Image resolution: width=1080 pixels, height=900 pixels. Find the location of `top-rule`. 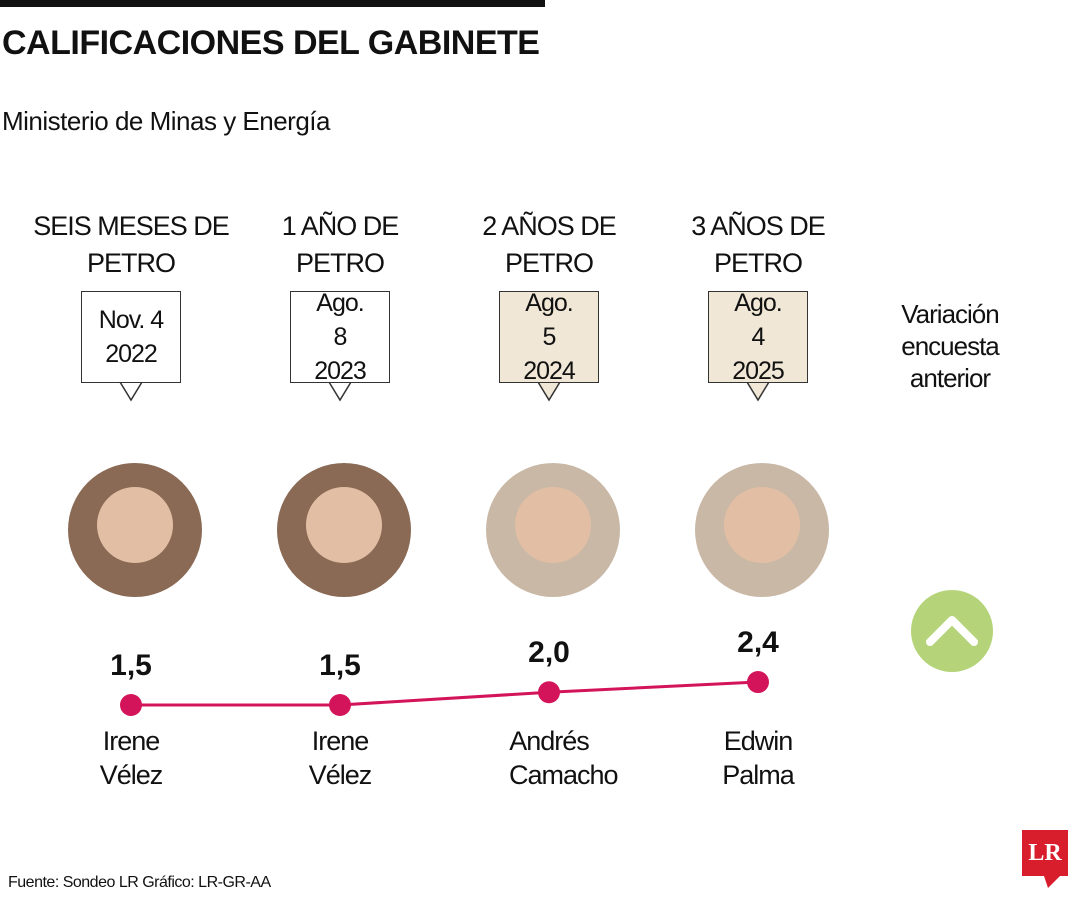

top-rule is located at coordinates (272, 3).